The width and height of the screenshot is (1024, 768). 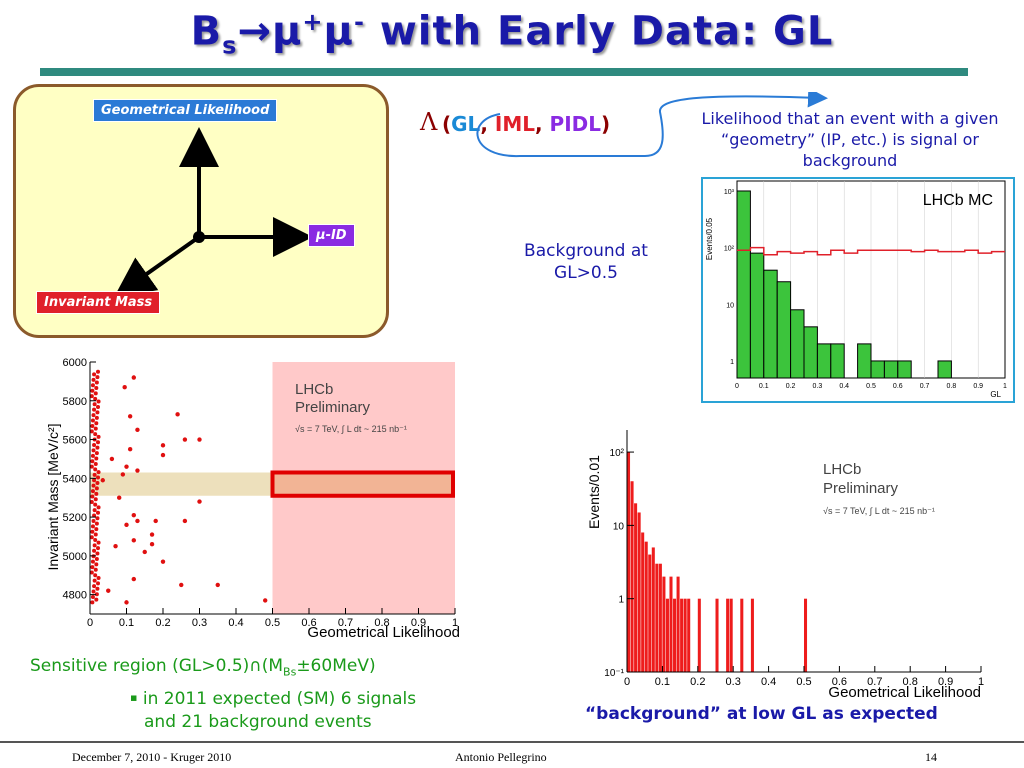 What do you see at coordinates (861, 488) in the screenshot?
I see `gl-prelim: Preliminary` at bounding box center [861, 488].